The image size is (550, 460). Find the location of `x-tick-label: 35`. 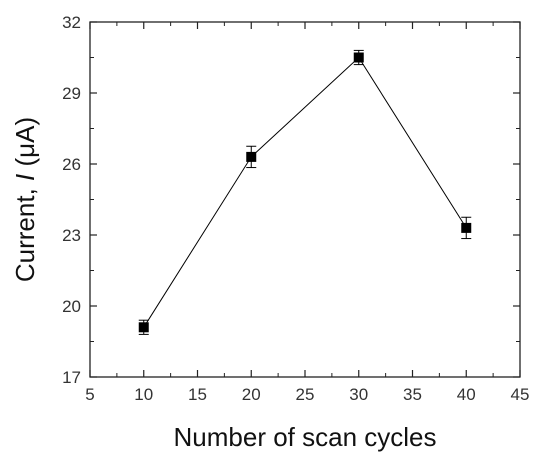

x-tick-label: 35 is located at coordinates (412, 394).